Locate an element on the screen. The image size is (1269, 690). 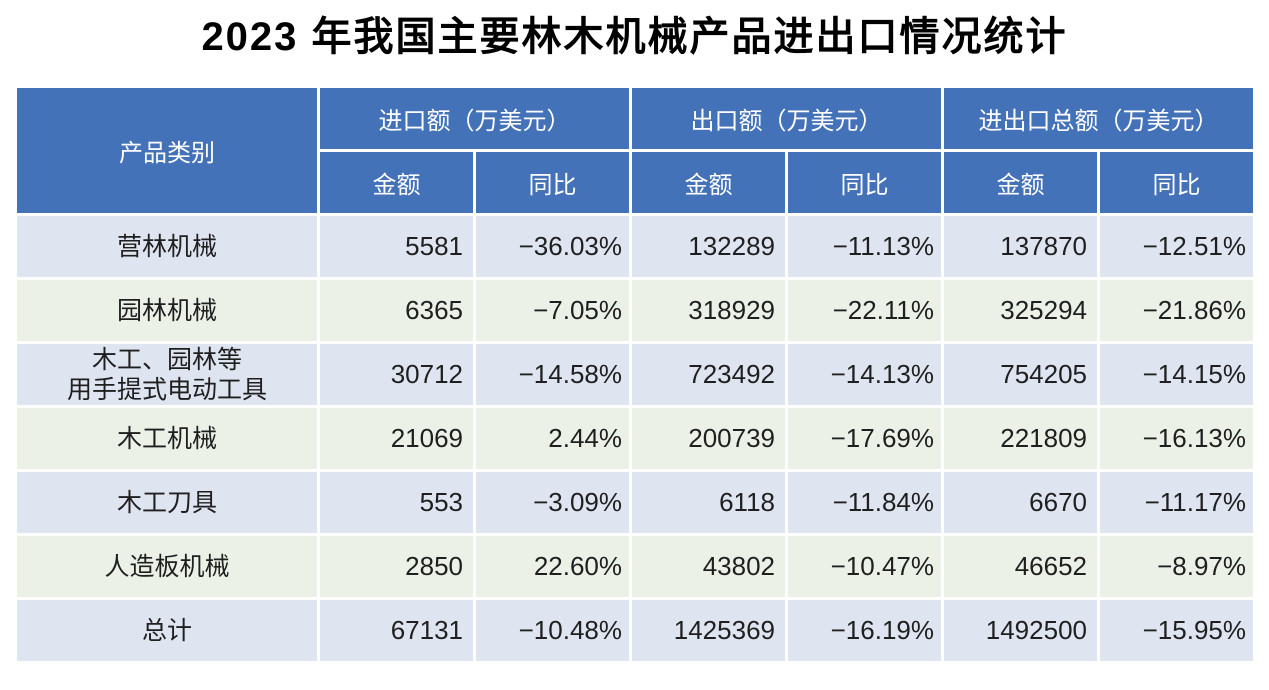
cell-total-amount: 6670 is located at coordinates (1020, 502).